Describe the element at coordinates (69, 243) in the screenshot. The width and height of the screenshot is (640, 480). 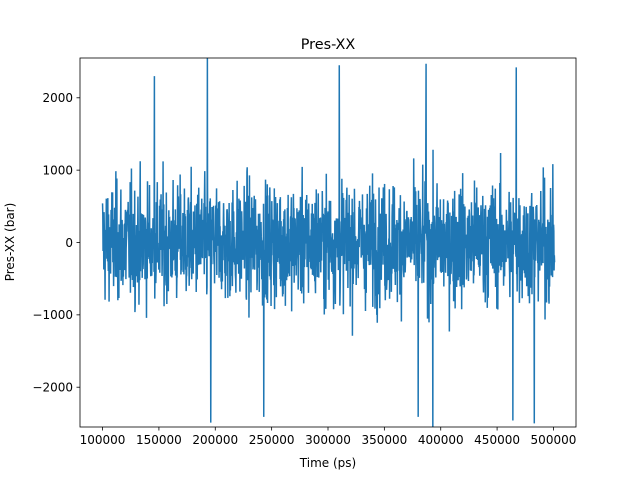
I see `y-tick-label: 0` at that location.